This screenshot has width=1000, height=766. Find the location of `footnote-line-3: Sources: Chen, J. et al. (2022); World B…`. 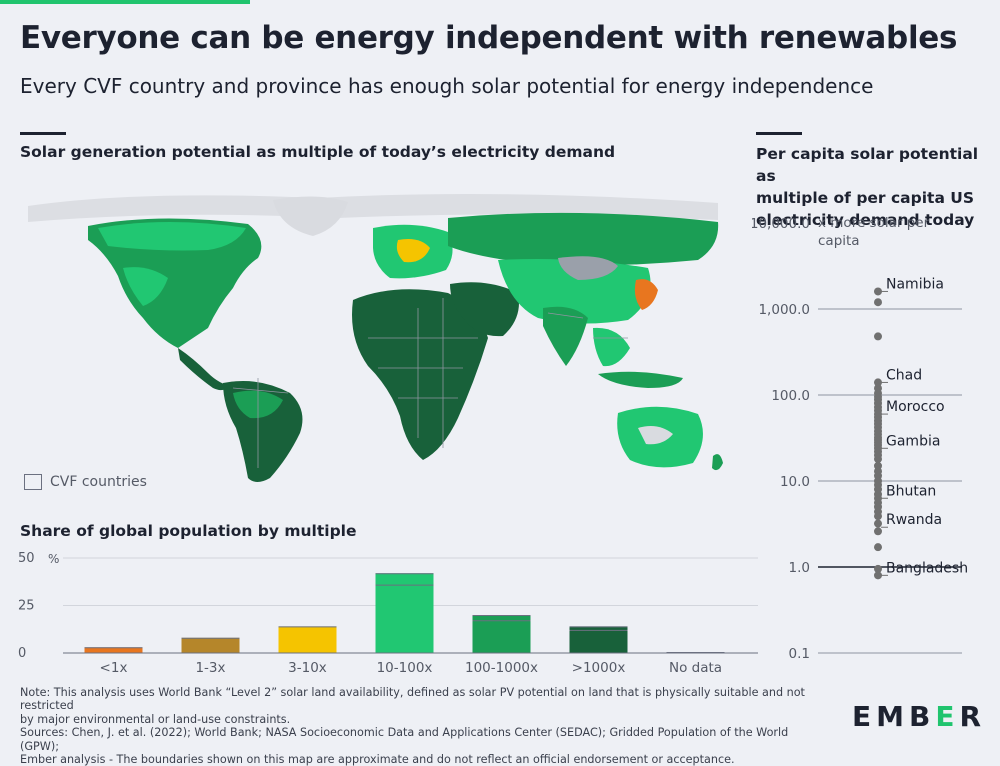

footnote-line-3: Sources: Chen, J. et al. (2022); World B… is located at coordinates (404, 739).